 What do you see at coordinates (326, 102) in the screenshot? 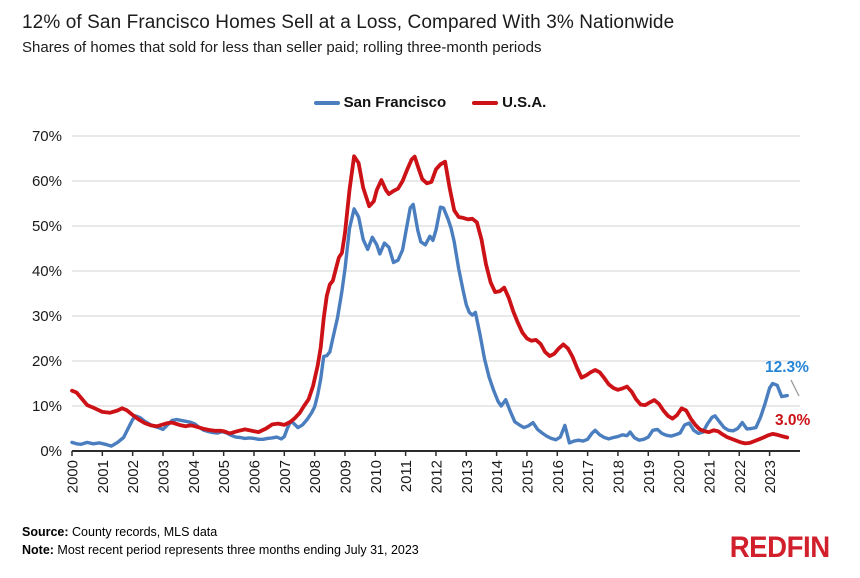
I see `san-francisco-line-swatch` at bounding box center [326, 102].